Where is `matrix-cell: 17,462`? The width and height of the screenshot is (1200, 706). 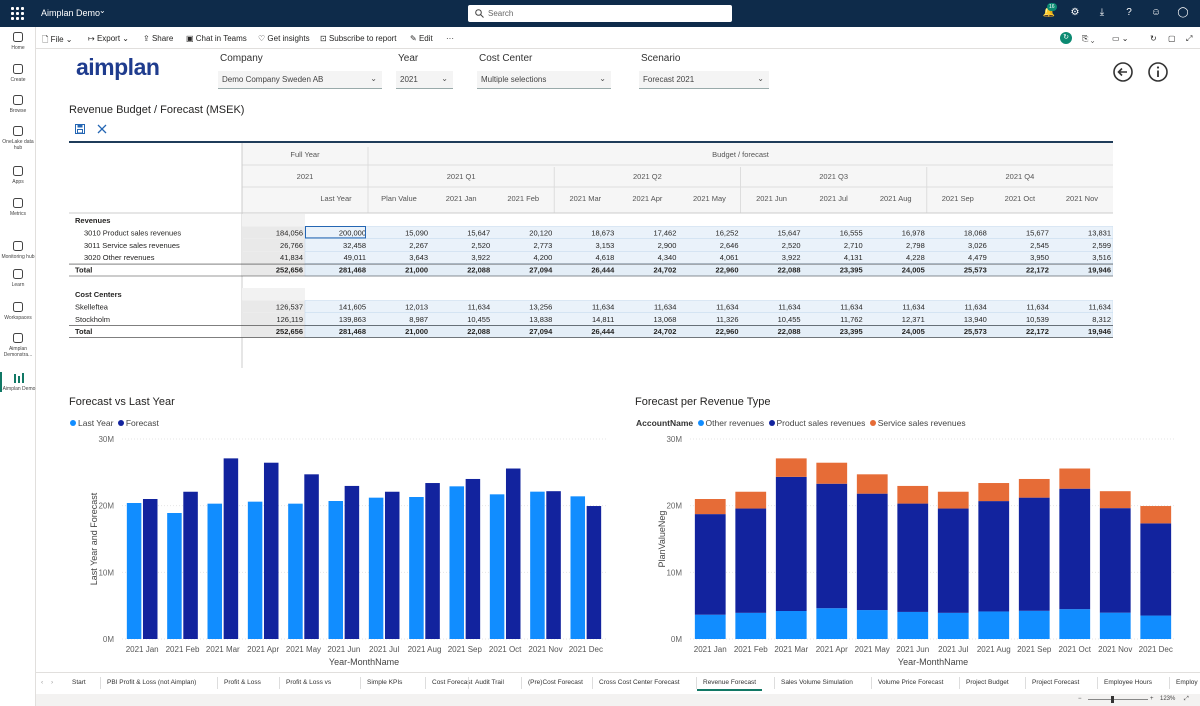 matrix-cell: 17,462 is located at coordinates (664, 232).